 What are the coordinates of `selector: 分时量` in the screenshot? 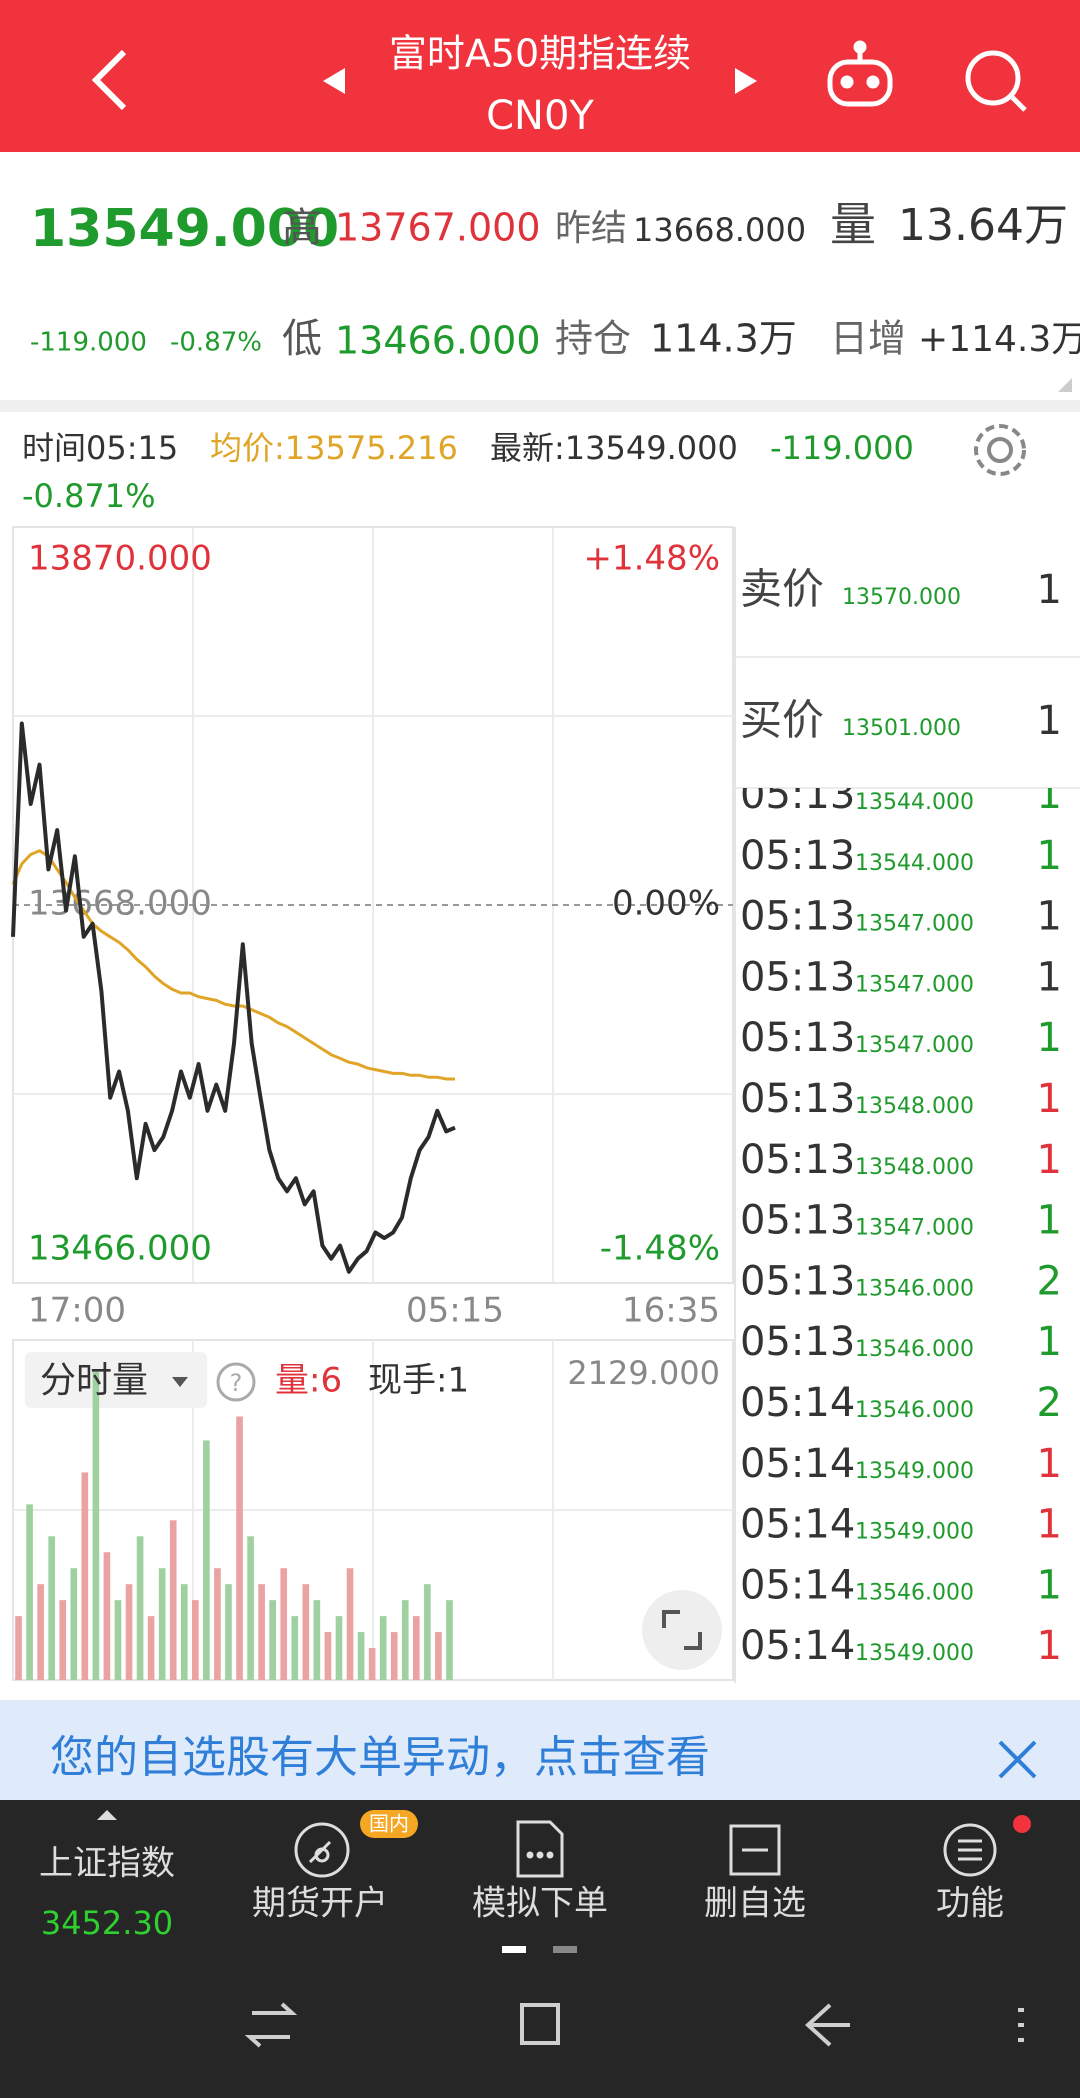 It's located at (94, 1380).